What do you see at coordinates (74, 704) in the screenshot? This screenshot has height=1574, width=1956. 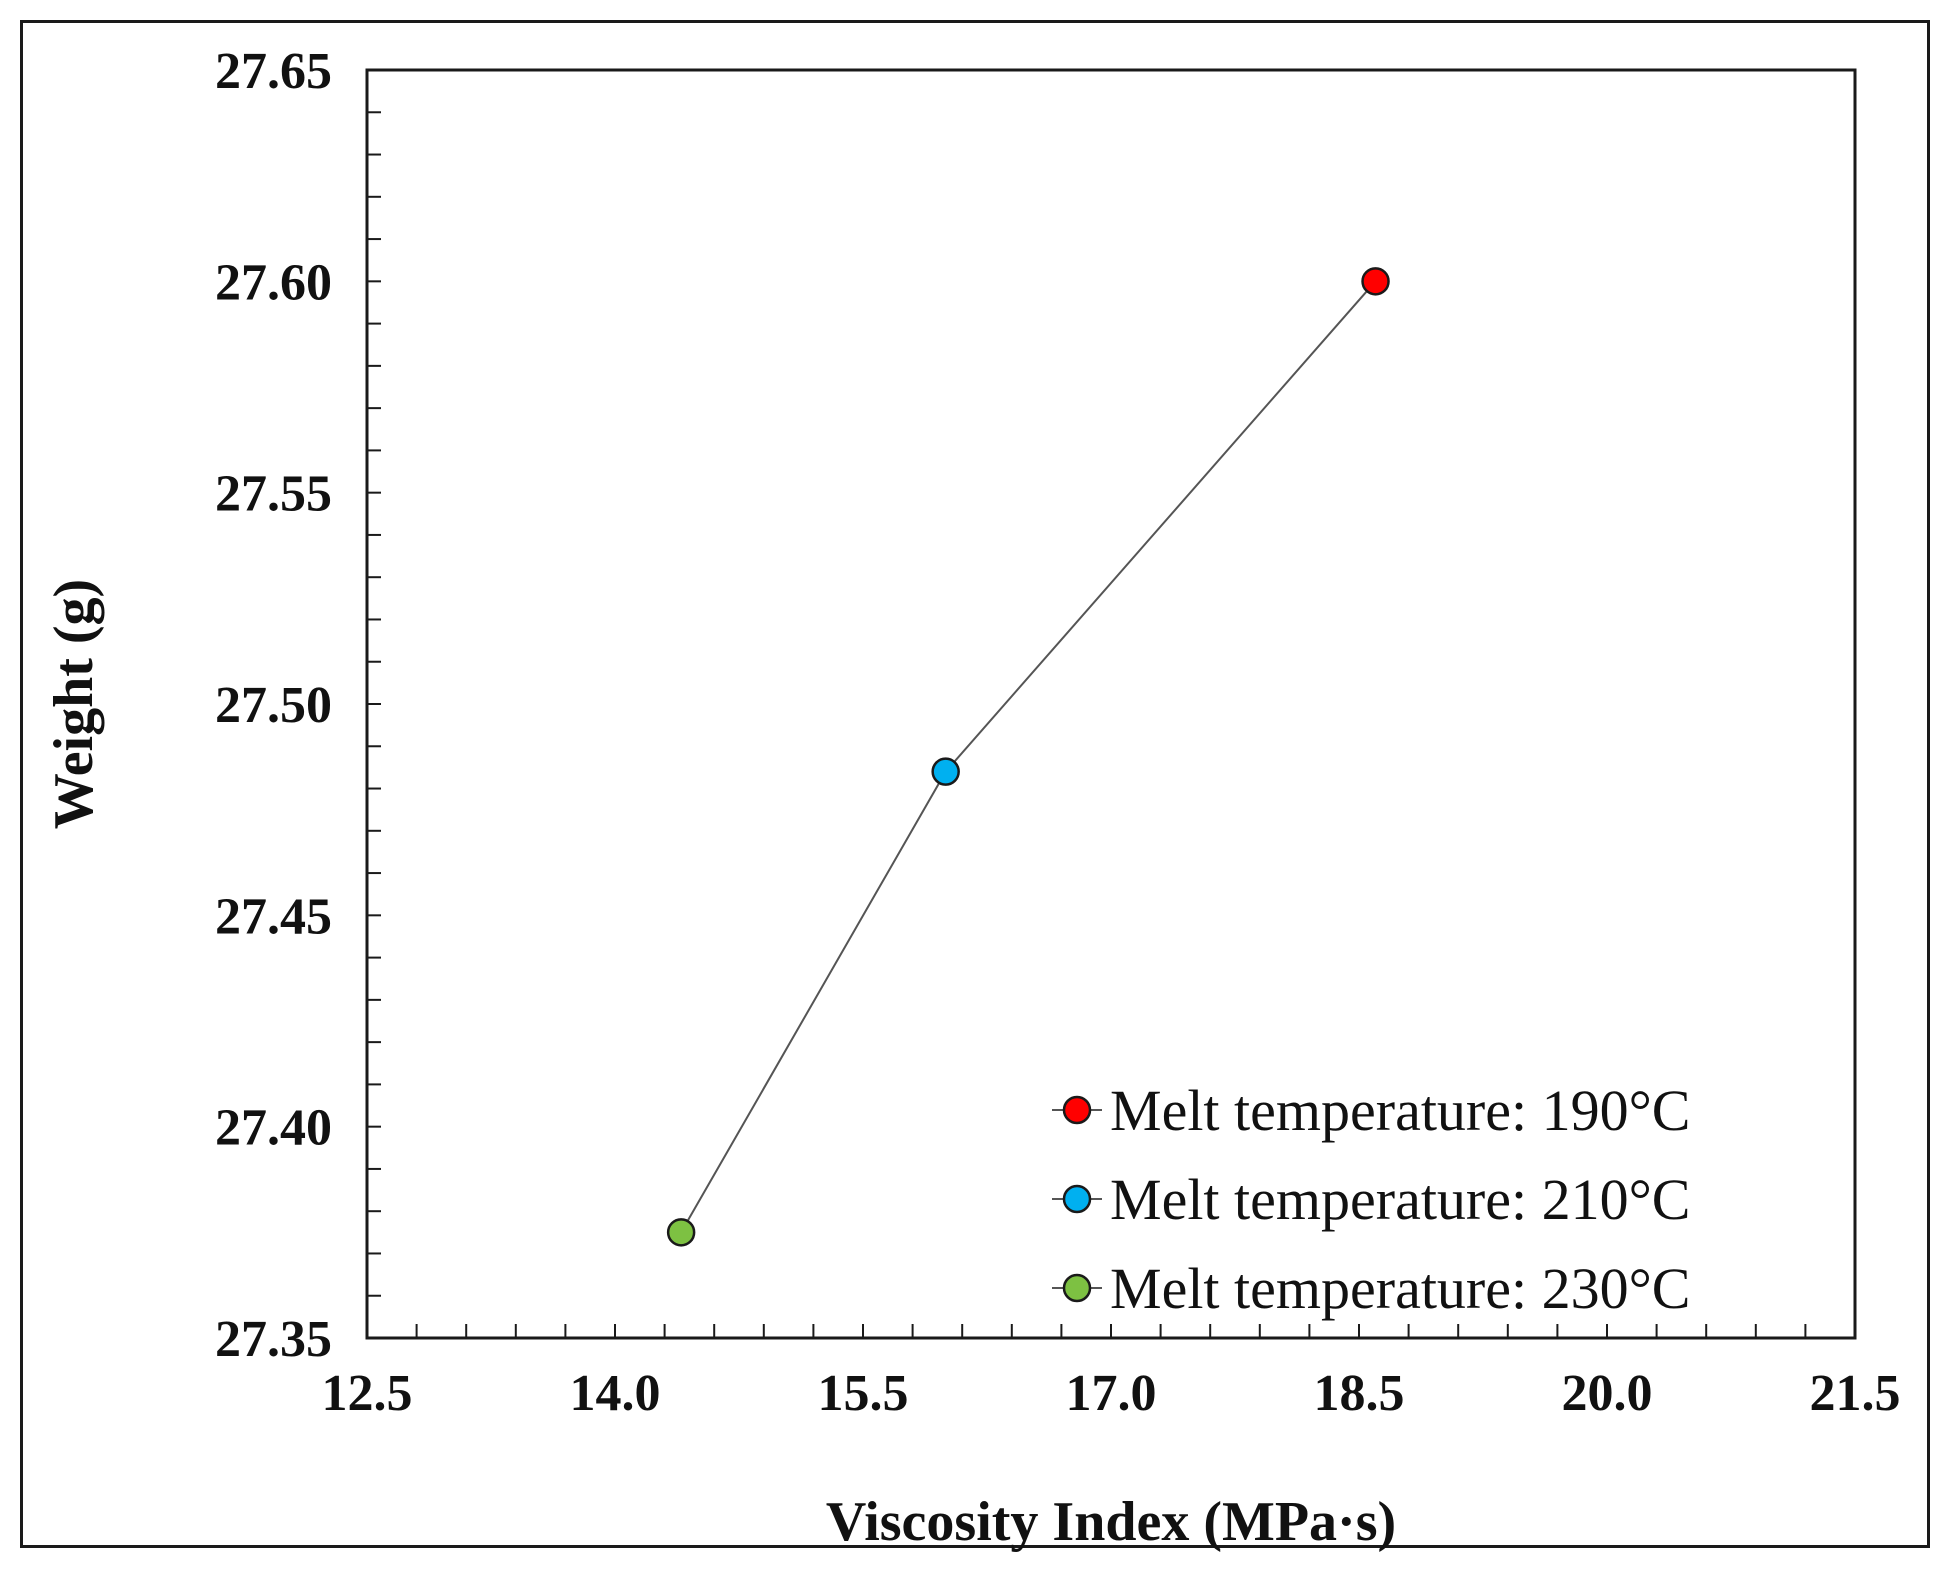 I see `y-axis-title: Weight (g)` at bounding box center [74, 704].